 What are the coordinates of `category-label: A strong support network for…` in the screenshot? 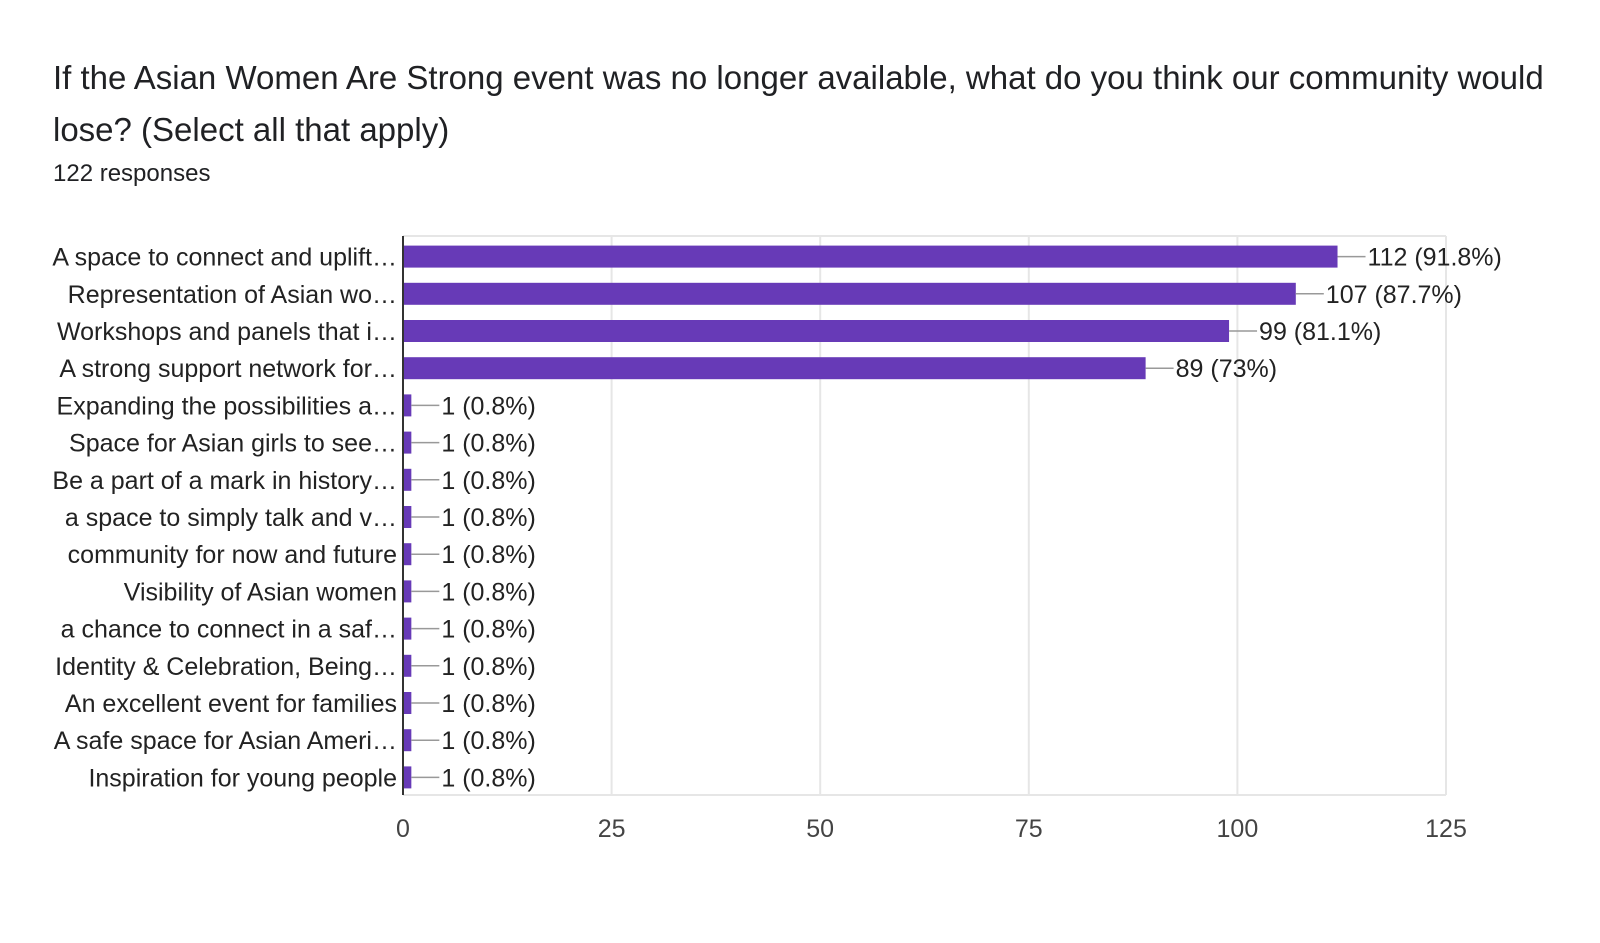 It's located at (228, 369).